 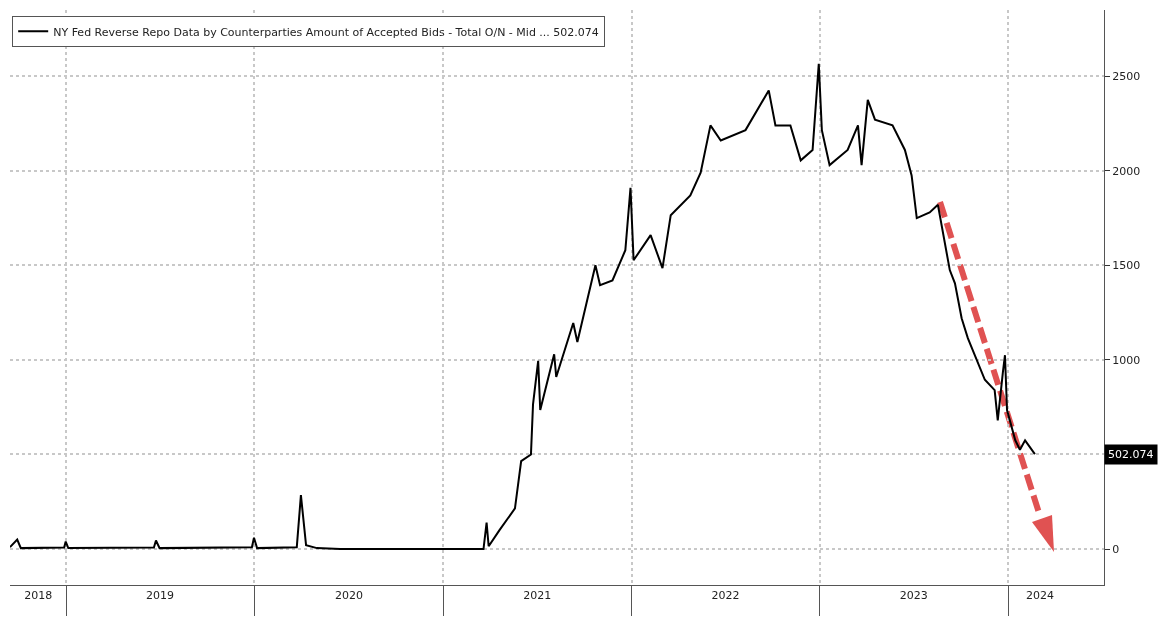 I want to click on x-tick-label: 2020, so click(x=348, y=596).